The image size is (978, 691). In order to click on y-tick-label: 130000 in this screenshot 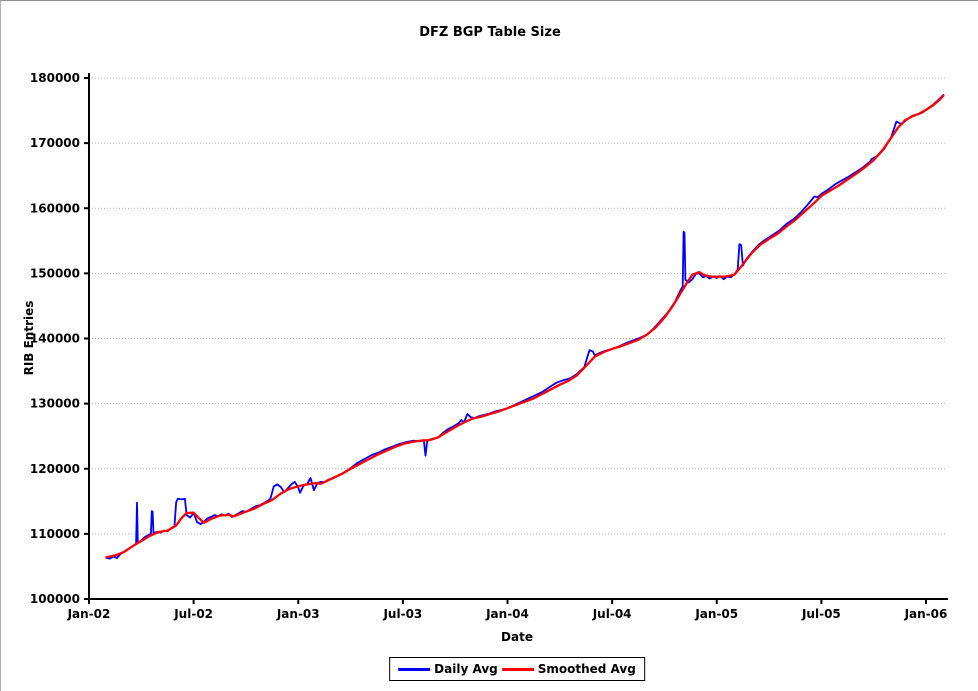, I will do `click(55, 404)`.